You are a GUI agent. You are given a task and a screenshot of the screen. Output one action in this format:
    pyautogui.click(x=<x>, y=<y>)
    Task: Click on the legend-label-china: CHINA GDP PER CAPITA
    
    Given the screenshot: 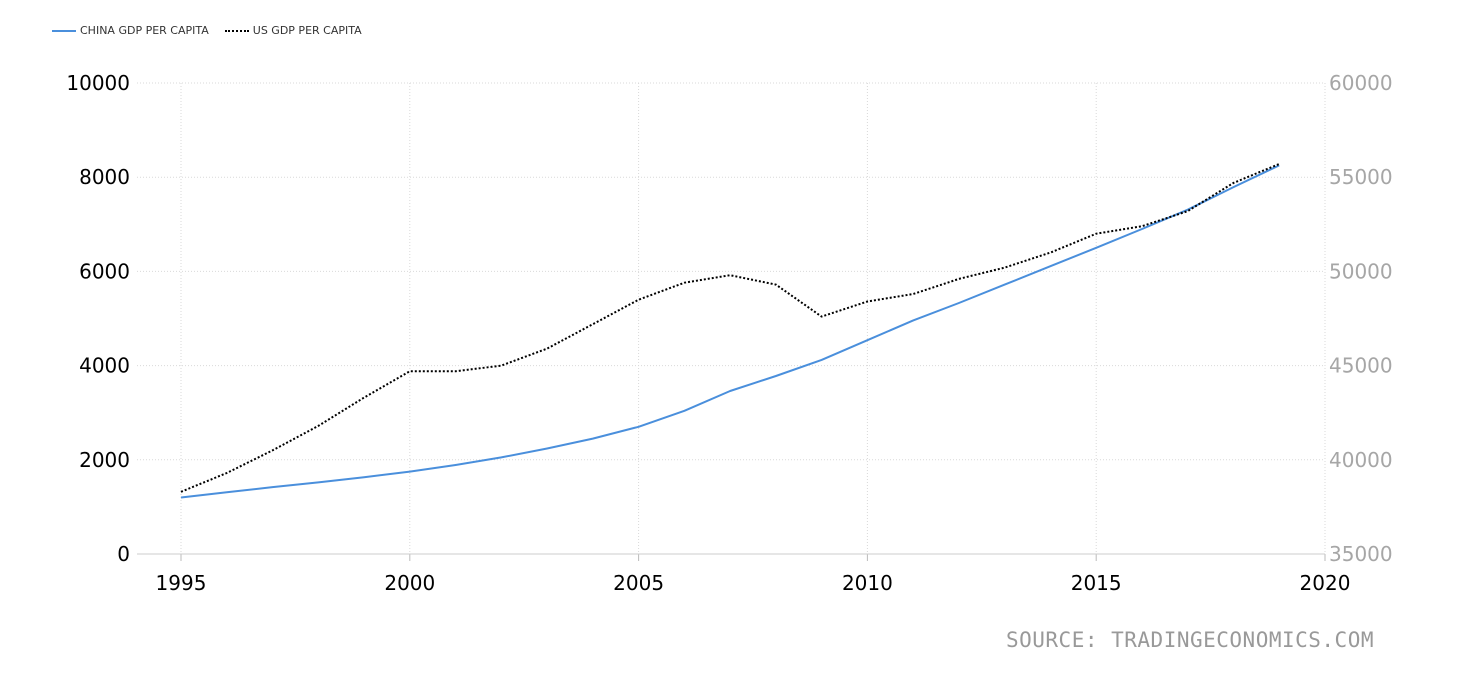 What is the action you would take?
    pyautogui.click(x=144, y=30)
    